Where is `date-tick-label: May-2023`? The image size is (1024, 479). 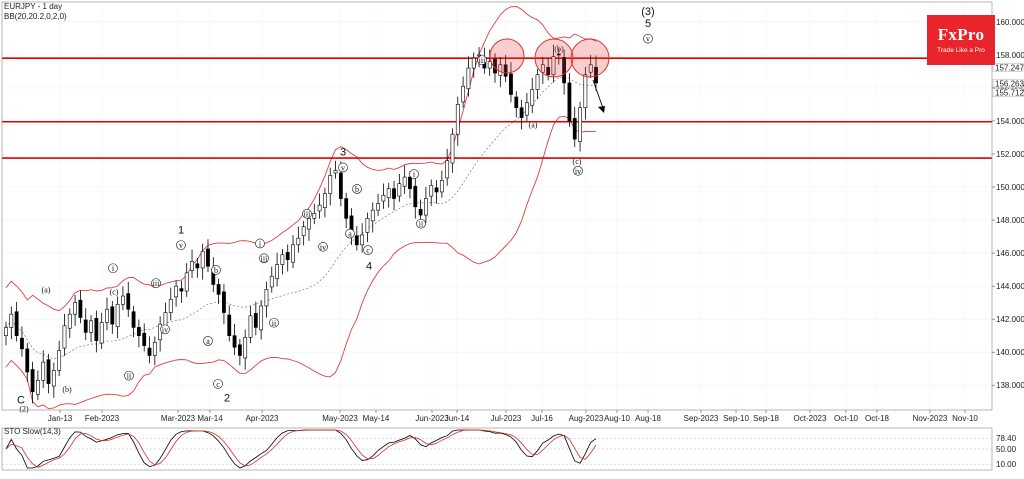
date-tick-label: May-2023 is located at coordinates (340, 418).